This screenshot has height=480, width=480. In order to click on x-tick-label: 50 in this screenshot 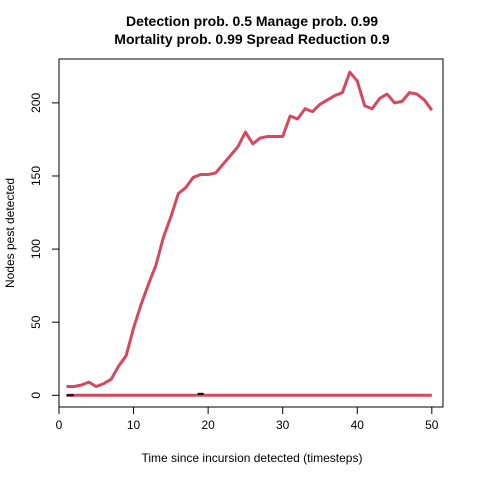, I will do `click(432, 425)`.